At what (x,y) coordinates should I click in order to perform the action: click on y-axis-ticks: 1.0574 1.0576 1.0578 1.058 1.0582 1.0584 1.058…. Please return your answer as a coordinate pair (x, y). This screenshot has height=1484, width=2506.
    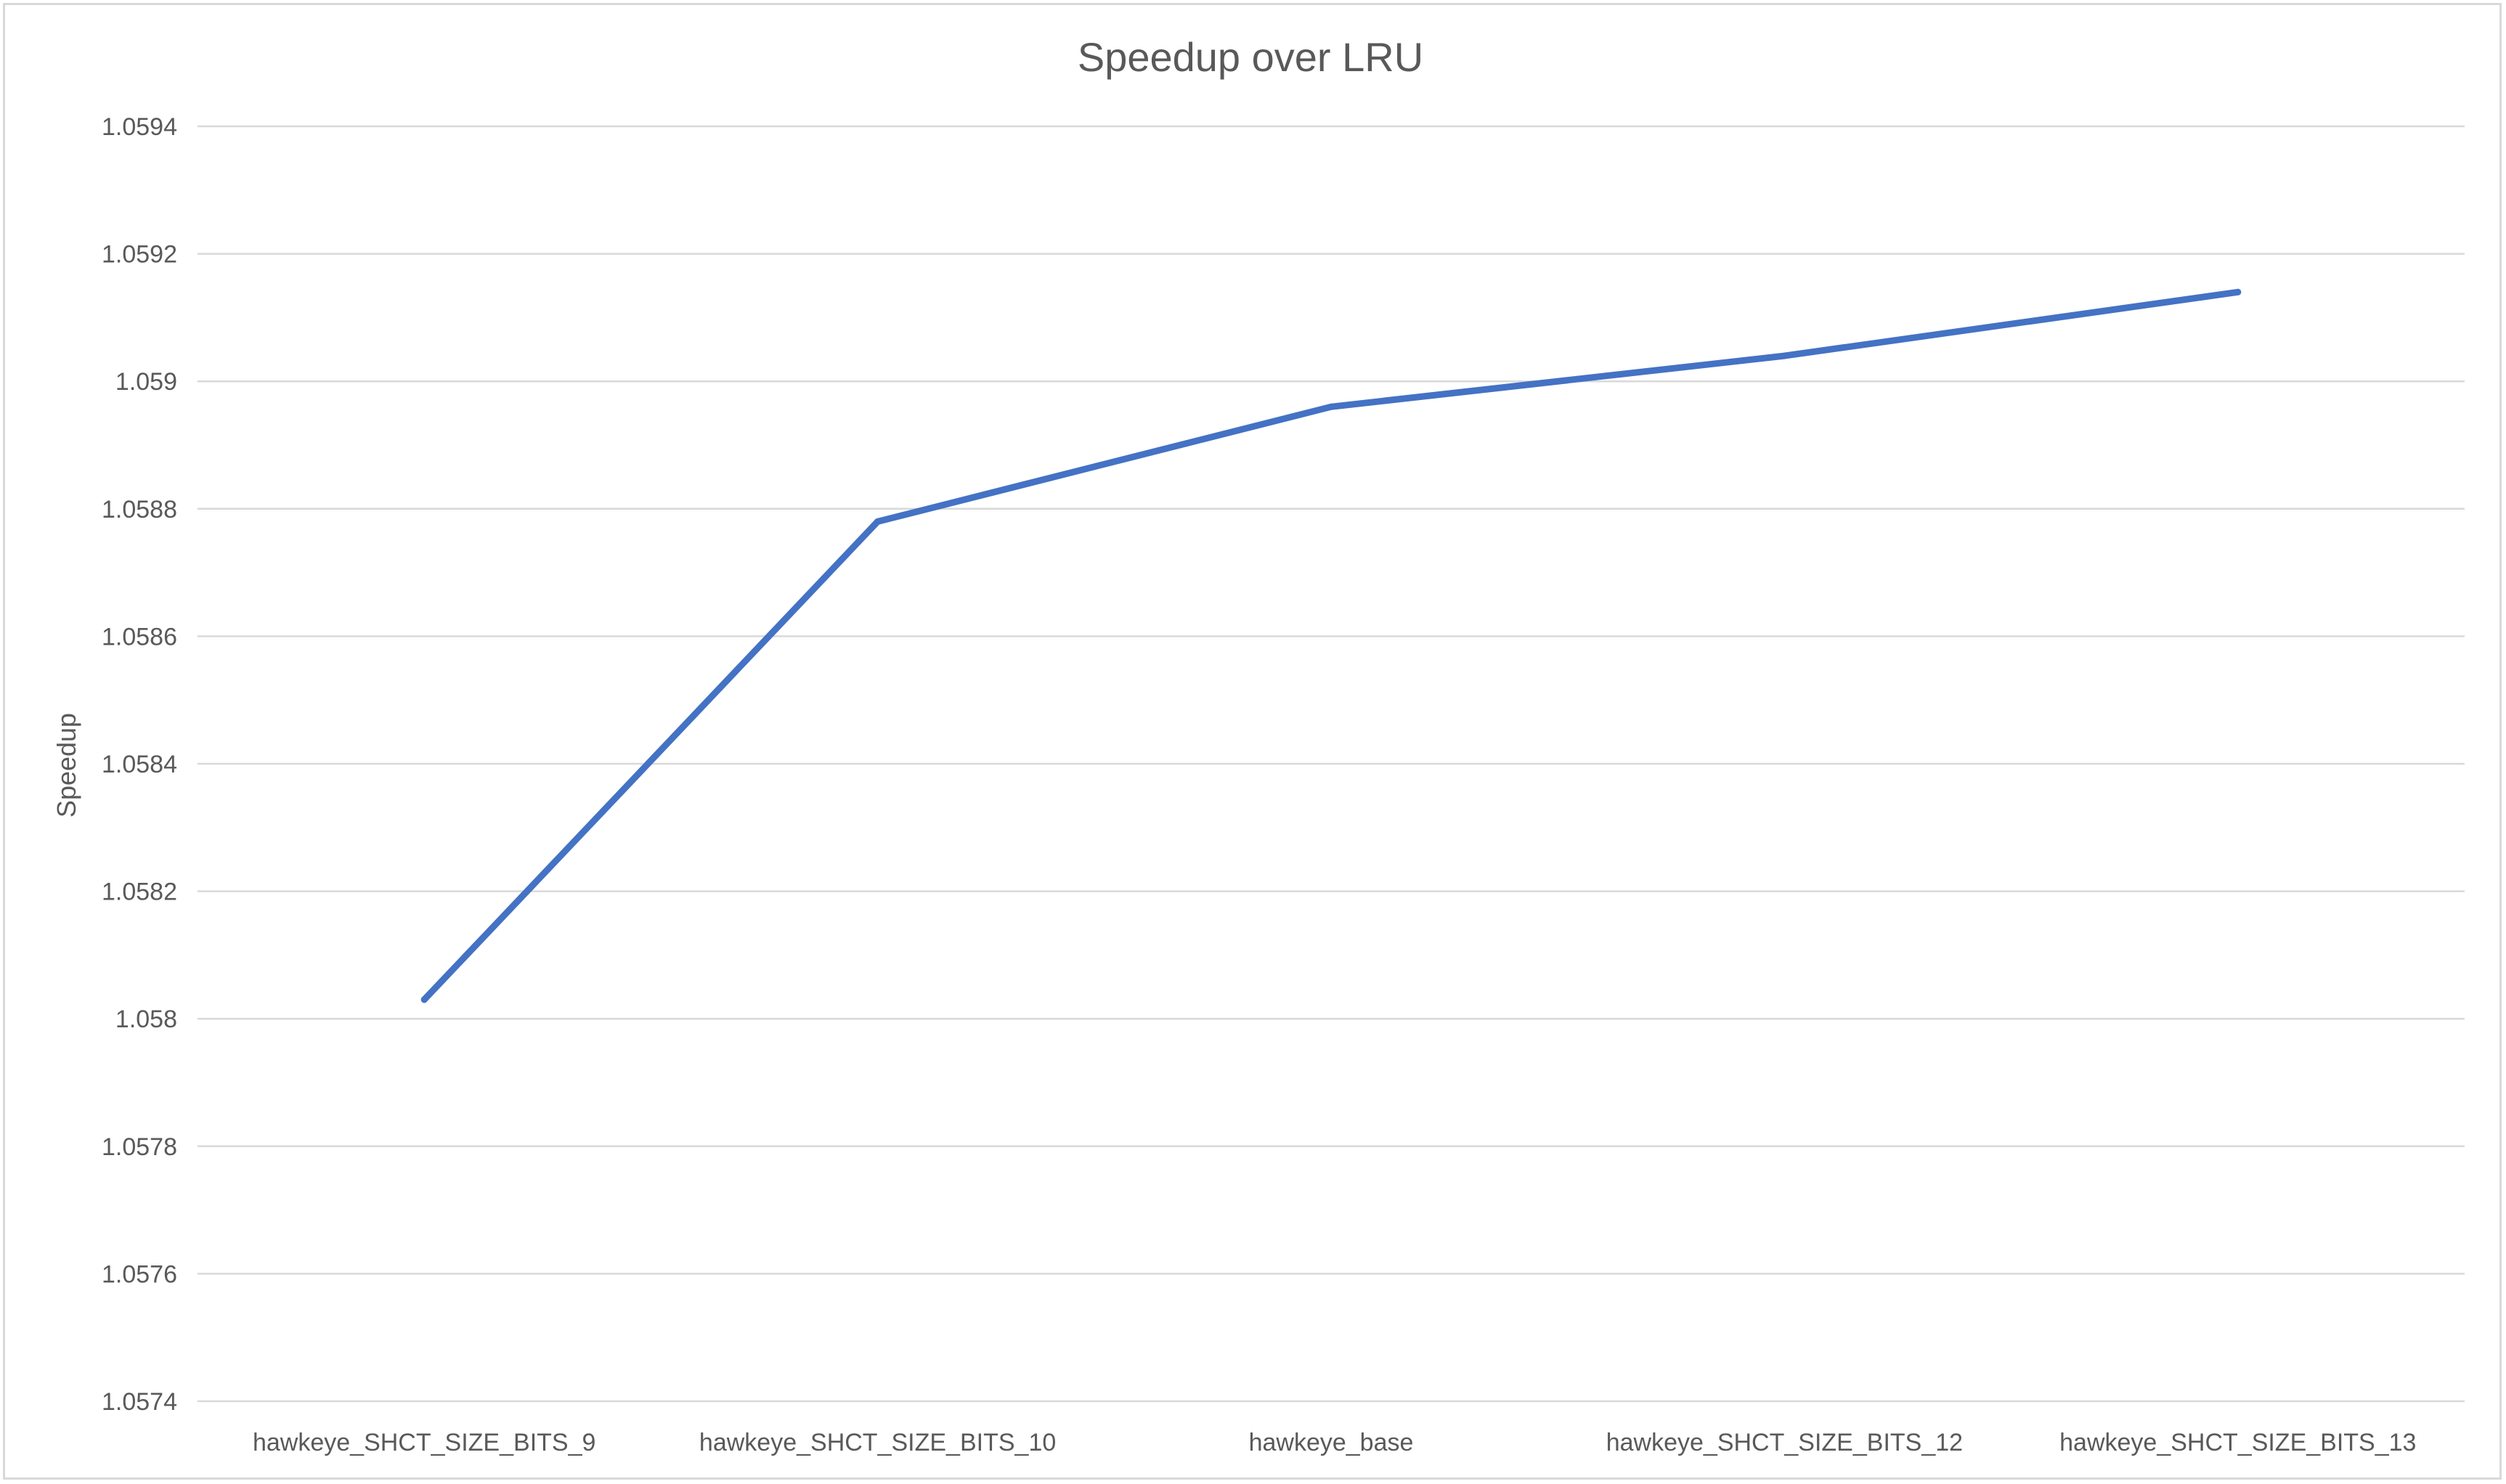
    Looking at the image, I should click on (139, 764).